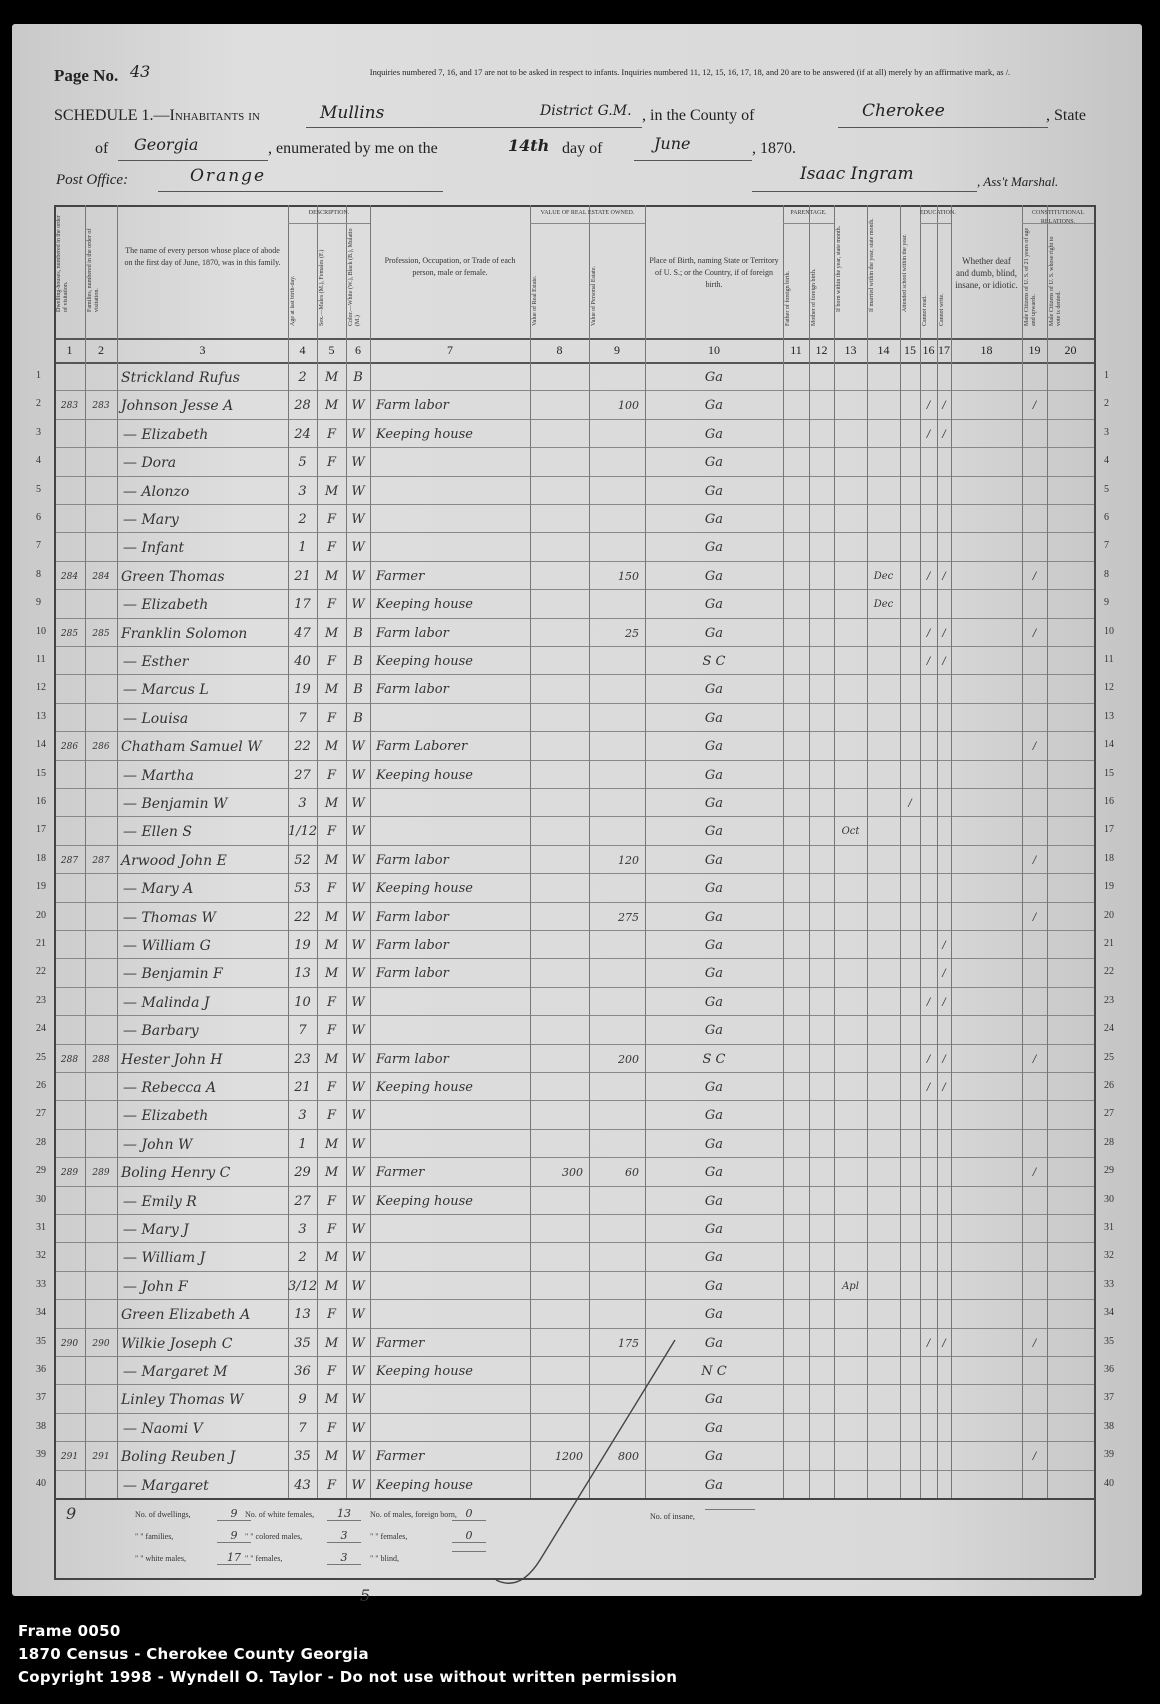 This screenshot has width=1160, height=1704. Describe the element at coordinates (167, 946) in the screenshot. I see `cell-name: — William G` at that location.